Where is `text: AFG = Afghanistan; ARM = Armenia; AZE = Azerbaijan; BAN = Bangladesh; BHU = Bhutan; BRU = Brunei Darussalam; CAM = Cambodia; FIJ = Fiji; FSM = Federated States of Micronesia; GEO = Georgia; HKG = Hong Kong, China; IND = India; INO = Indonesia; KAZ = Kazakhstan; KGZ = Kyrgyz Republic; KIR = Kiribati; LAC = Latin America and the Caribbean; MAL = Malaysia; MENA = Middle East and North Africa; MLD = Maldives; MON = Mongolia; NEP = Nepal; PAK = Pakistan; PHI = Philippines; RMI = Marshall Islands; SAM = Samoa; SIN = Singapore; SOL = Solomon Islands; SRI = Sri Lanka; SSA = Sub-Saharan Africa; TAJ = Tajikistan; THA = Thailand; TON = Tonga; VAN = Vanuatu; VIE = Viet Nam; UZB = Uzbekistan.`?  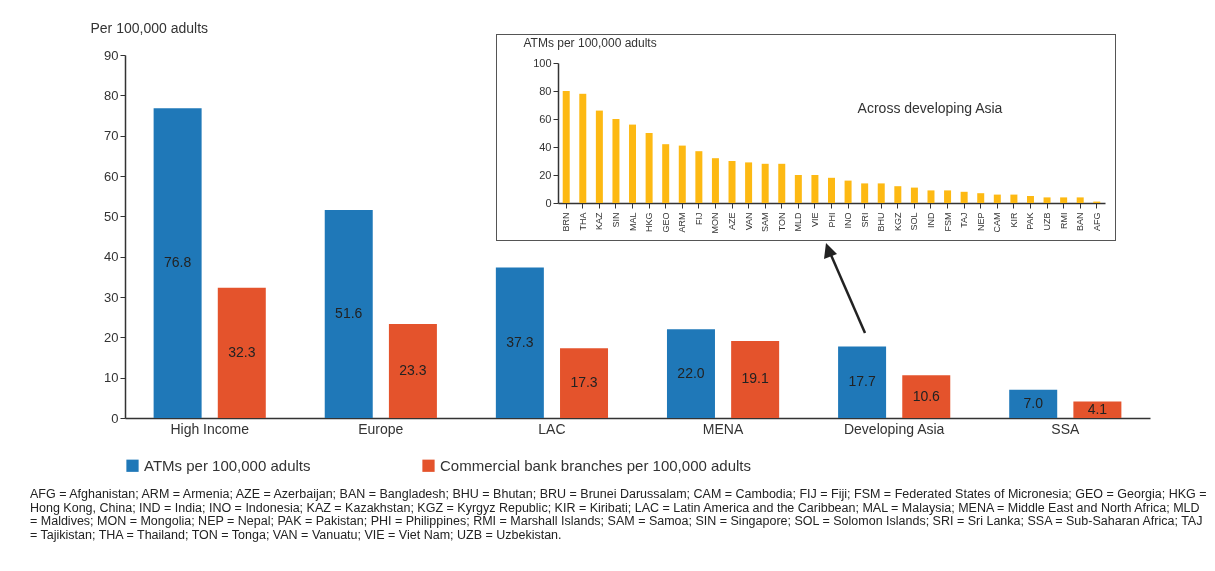 text: AFG = Afghanistan; ARM = Armenia; AZE = Azerbaijan; BAN = Bangladesh; BHU = Bhutan; BRU = Brunei Darussalam; CAM = Cambodia; FIJ = Fiji; FSM = Federated States of Micronesia; GEO = Georgia; HKG = Hong Kong, China; IND = India; INO = Indonesia; KAZ = Kazakhstan; KGZ = Kyrgyz Republic; KIR = Kiribati; LAC = Latin America and the Caribbean; MAL = Malaysia; MENA = Middle East and North Africa; MLD = Maldives; MON = Mongolia; NEP = Nepal; PAK = Pakistan; PHI = Philippines; RMI = Marshall Islands; SAM = Samoa; SIN = Singapore; SOL = Solomon Islands; SRI = Sri Lanka; SSA = Sub-Saharan Africa; TAJ = Tajikistan; THA = Thailand; TON = Tonga; VAN = Vanuatu; VIE = Viet Nam; UZB = Uzbekistan. is located at coordinates (619, 515).